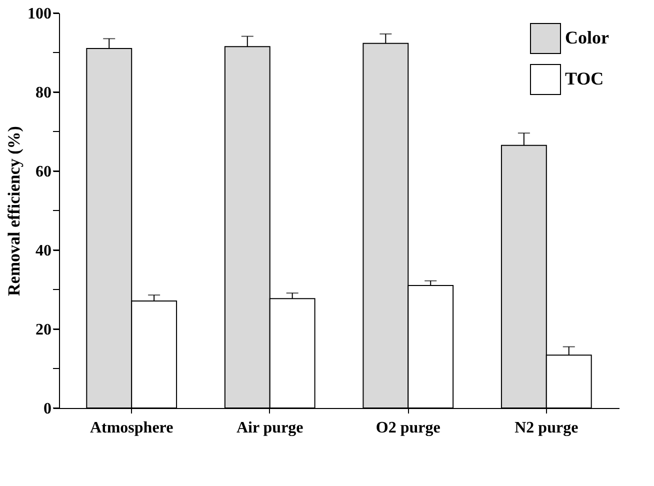 This screenshot has width=654, height=486. Describe the element at coordinates (408, 428) in the screenshot. I see `x-tick-label: O2 purge` at that location.